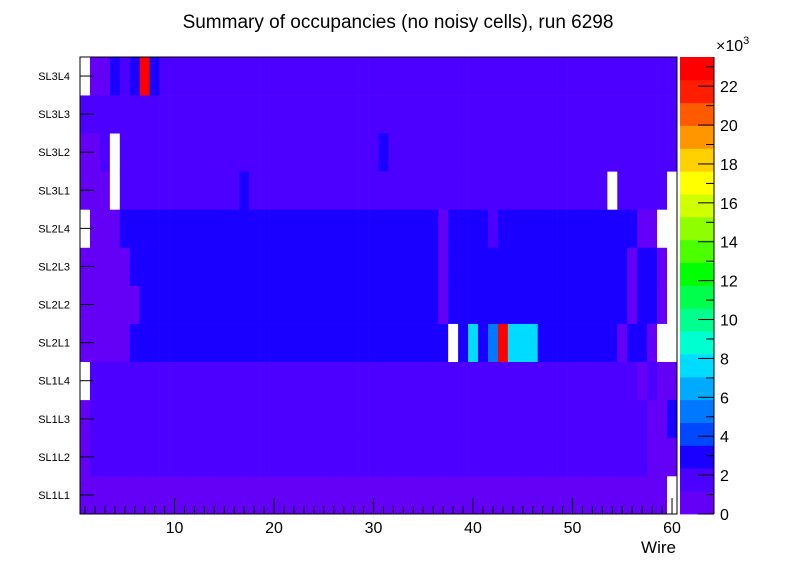 Image resolution: width=796 pixels, height=572 pixels. I want to click on x-tick-label: 30, so click(374, 528).